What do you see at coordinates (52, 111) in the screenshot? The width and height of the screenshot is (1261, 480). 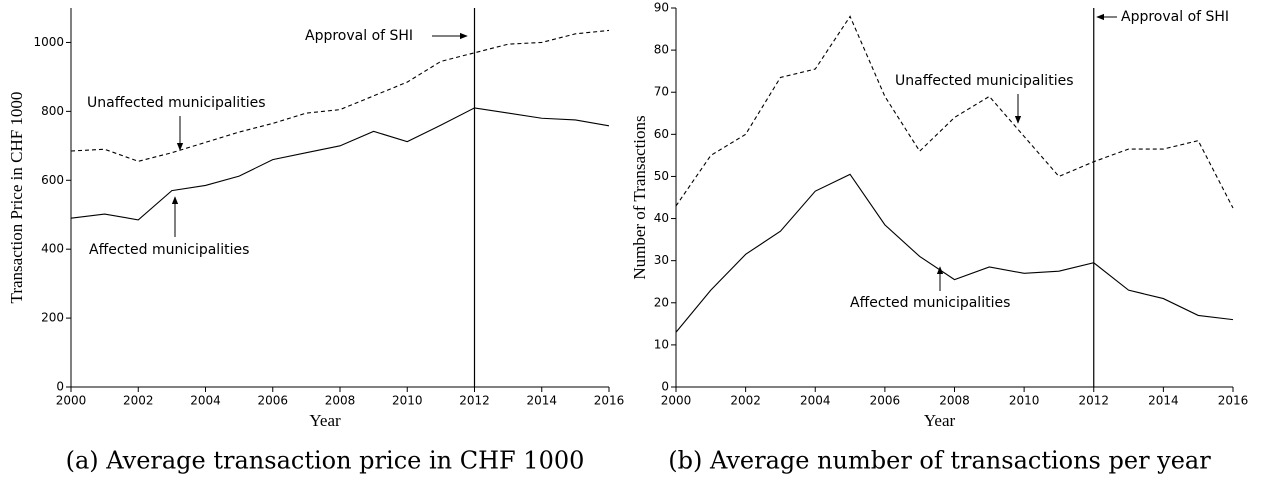 I see `y-tick-label: 800` at bounding box center [52, 111].